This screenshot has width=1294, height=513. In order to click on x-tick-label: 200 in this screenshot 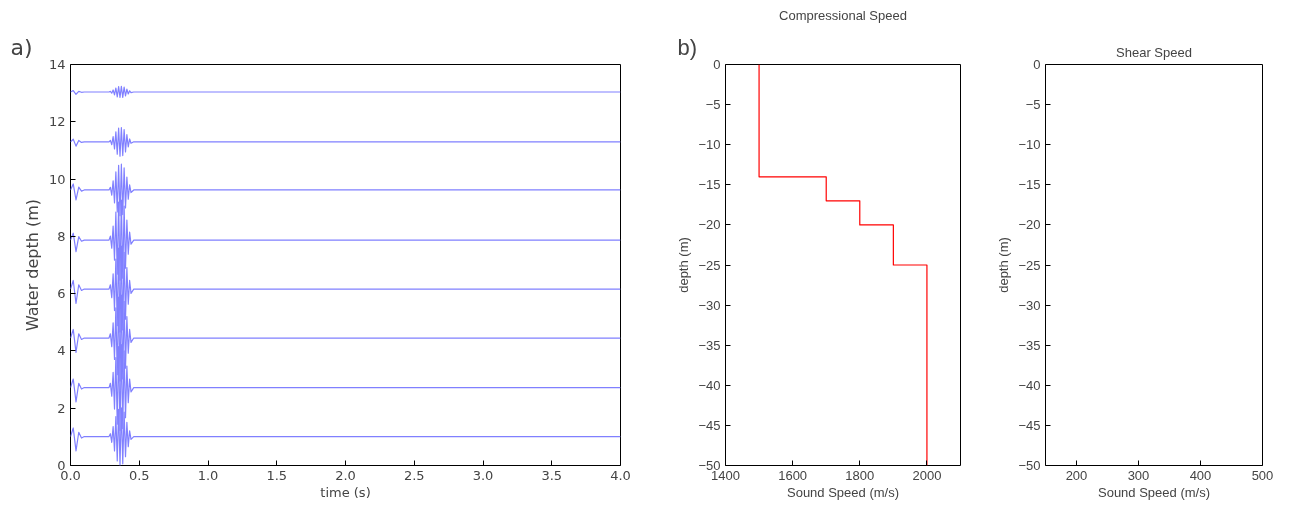, I will do `click(1076, 475)`.